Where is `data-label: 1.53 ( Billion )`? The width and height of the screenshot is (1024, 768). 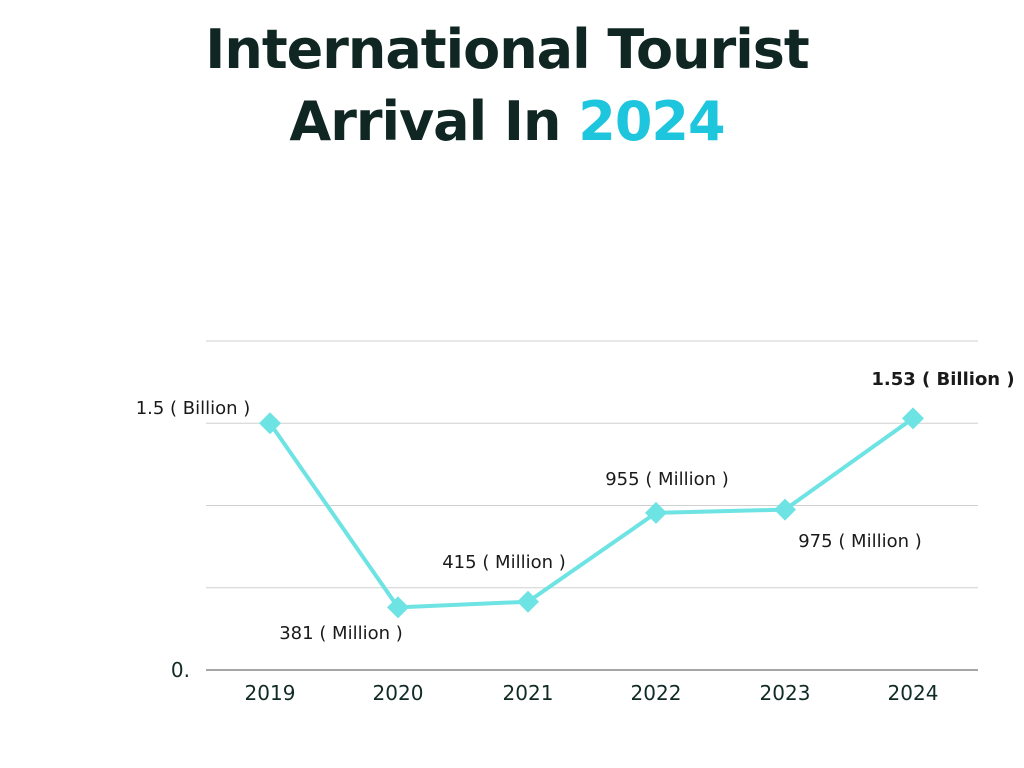 data-label: 1.53 ( Billion ) is located at coordinates (942, 379).